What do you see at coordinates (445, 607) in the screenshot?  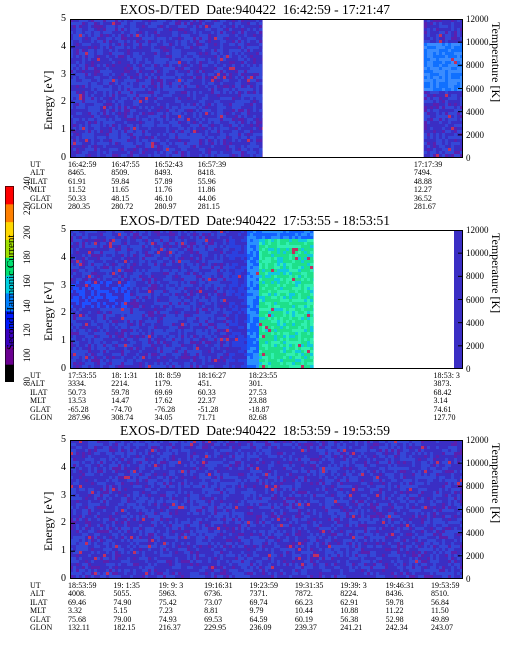 I see `ephemeris-column: 19:53:59 8510. 56.84 11.50 49.89 243.07` at bounding box center [445, 607].